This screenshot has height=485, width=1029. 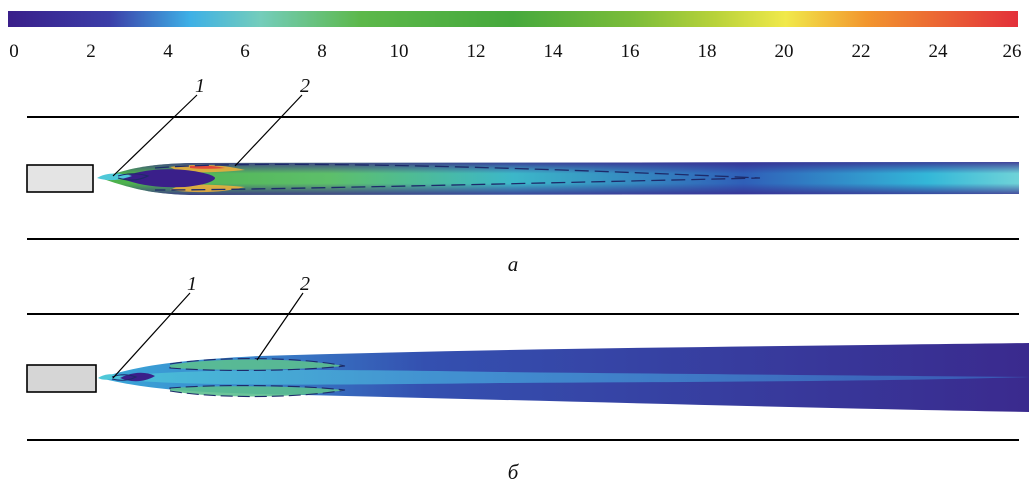 What do you see at coordinates (91, 51) in the screenshot?
I see `colorbar-tick: 2` at bounding box center [91, 51].